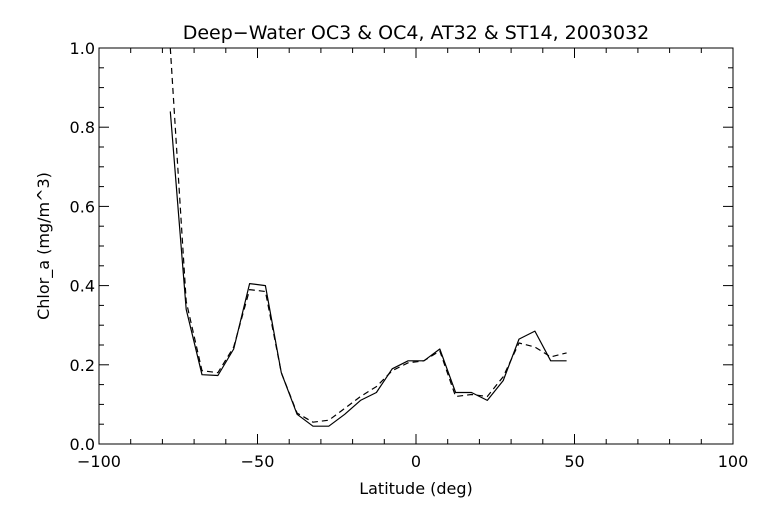 The height and width of the screenshot is (512, 768). Describe the element at coordinates (574, 461) in the screenshot. I see `x-tick-label: 50` at that location.